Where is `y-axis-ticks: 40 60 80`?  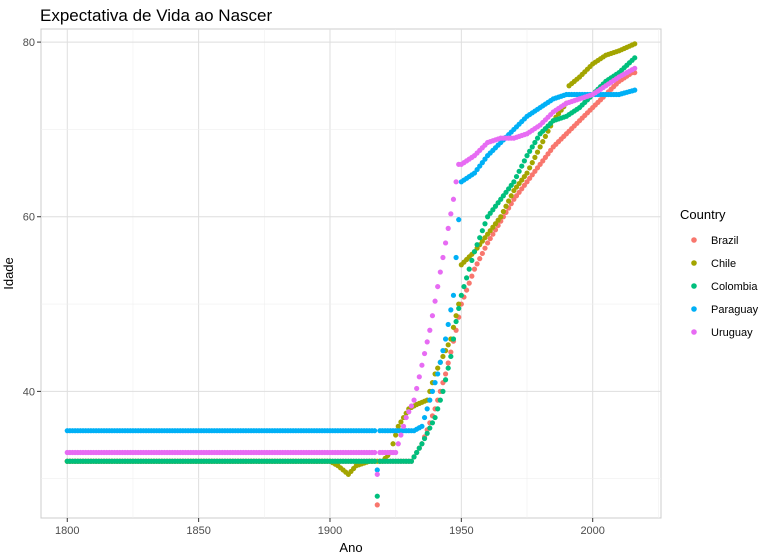 y-axis-ticks: 40 60 80 is located at coordinates (32, 217).